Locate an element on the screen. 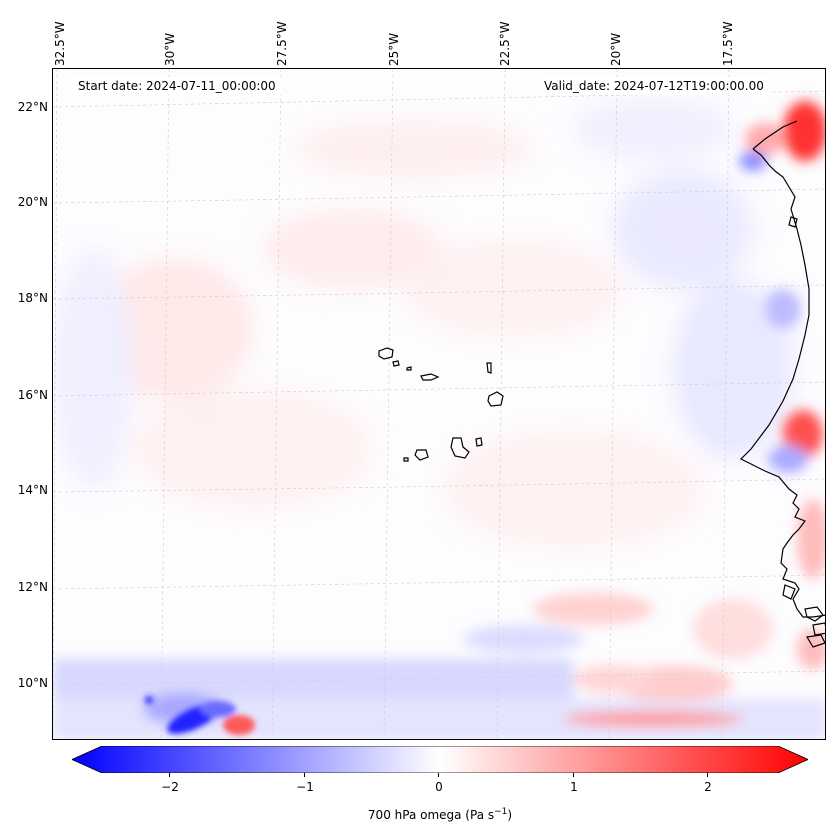 The image size is (837, 839). lon-label-20w: 20°W is located at coordinates (616, 49).